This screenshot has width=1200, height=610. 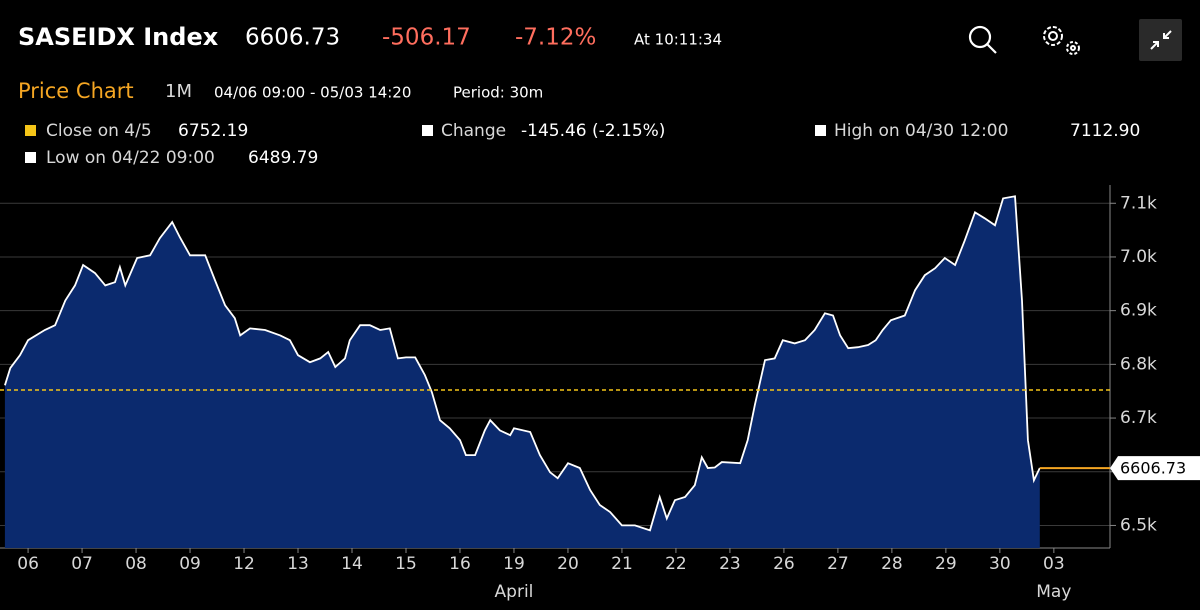 What do you see at coordinates (1054, 564) in the screenshot?
I see `x-tick-label: 03` at bounding box center [1054, 564].